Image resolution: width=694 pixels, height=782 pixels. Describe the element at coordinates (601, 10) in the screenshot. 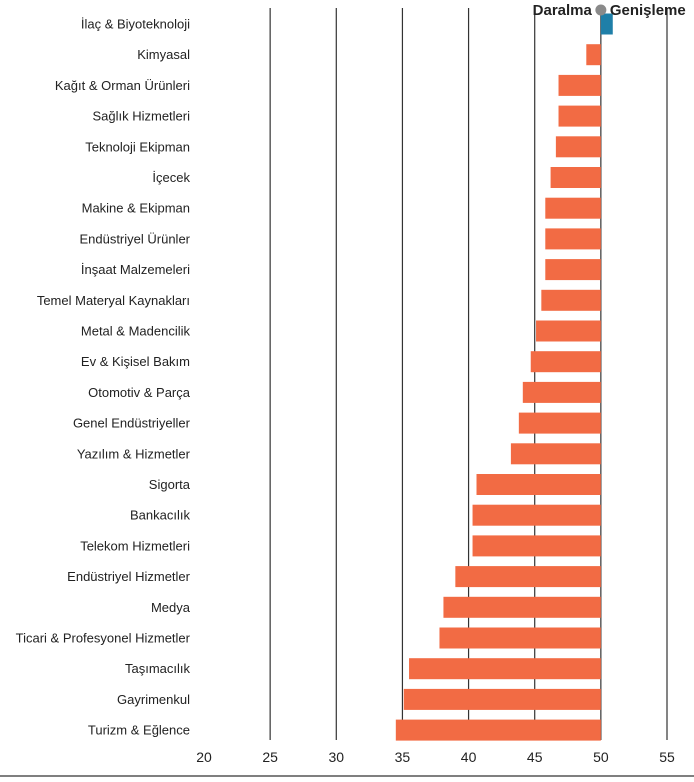

I see `legend-dot-icon` at that location.